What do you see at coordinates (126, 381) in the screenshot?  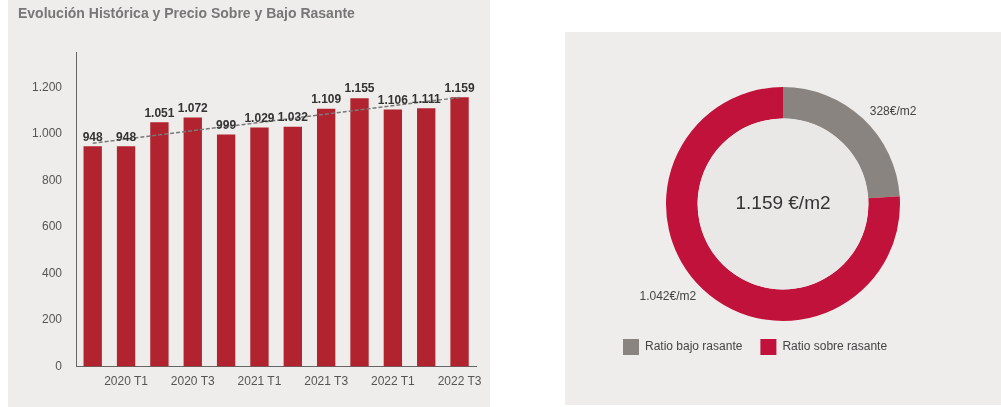 I see `x-tick-label: 2020 T1` at bounding box center [126, 381].